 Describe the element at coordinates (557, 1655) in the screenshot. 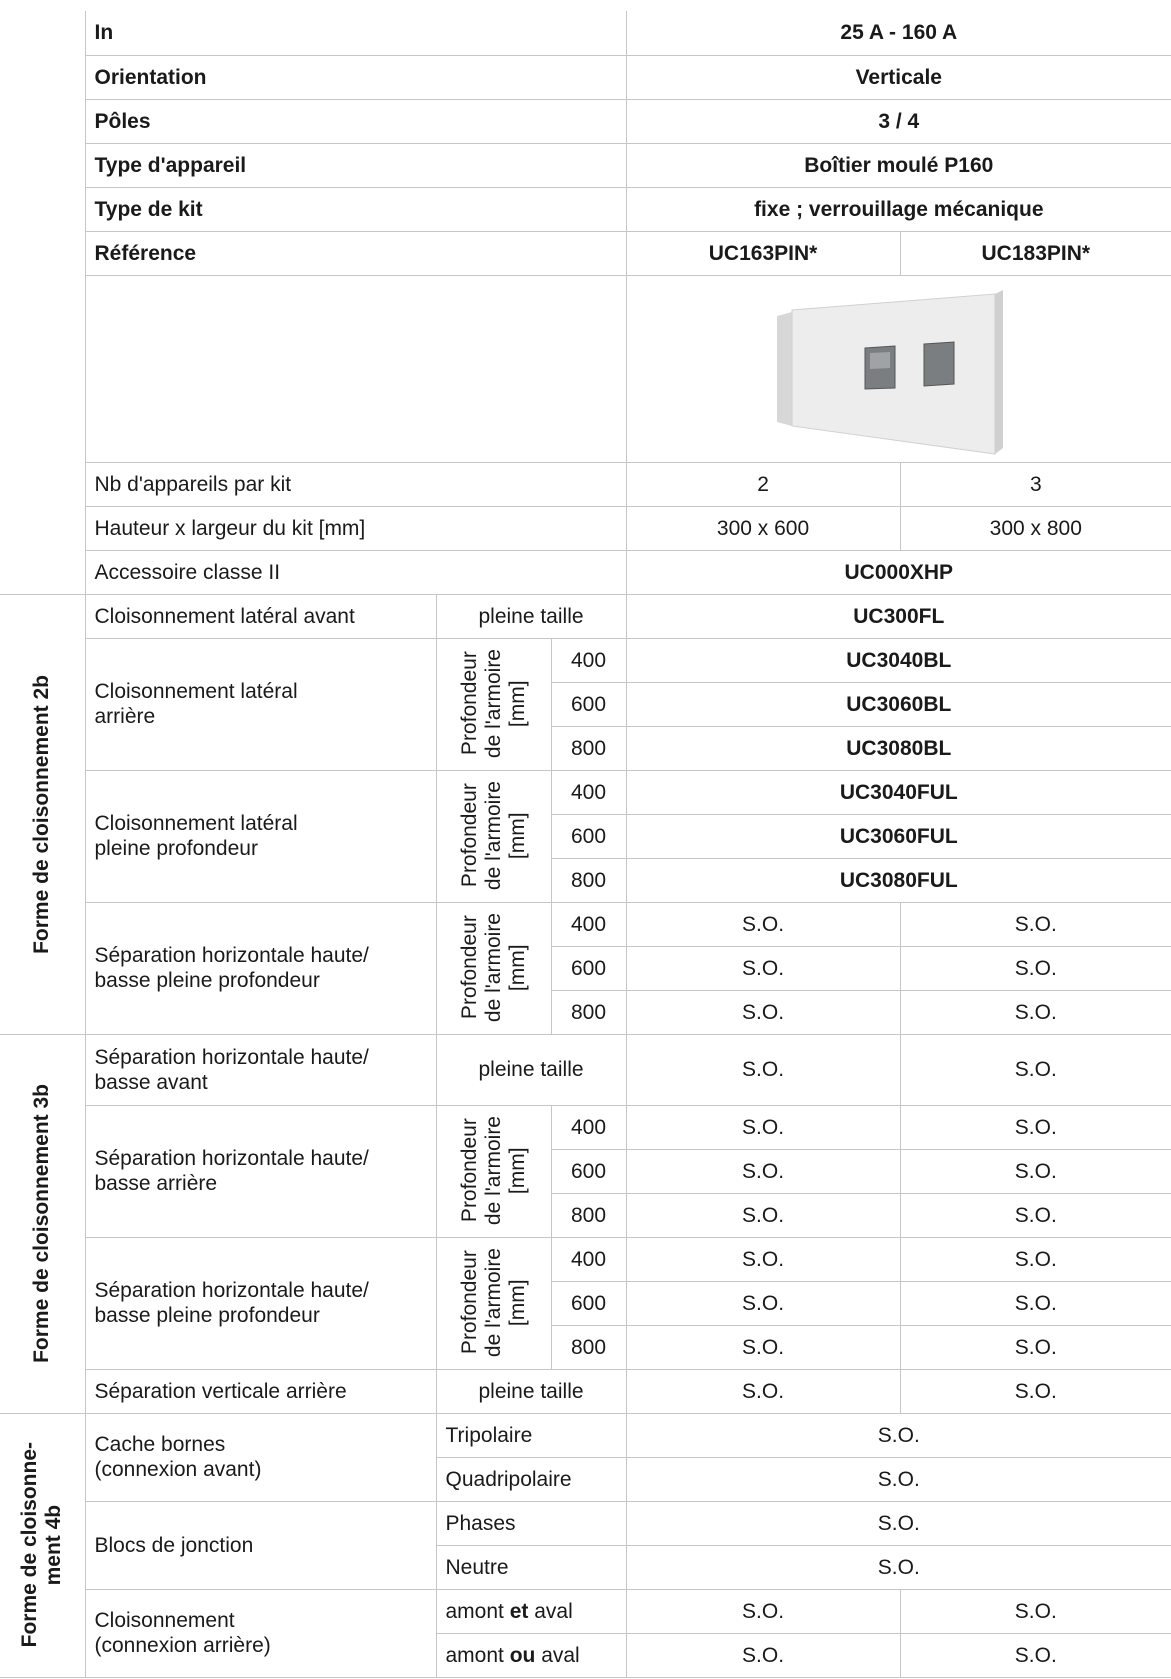

I see `row-sub-part: aval` at that location.